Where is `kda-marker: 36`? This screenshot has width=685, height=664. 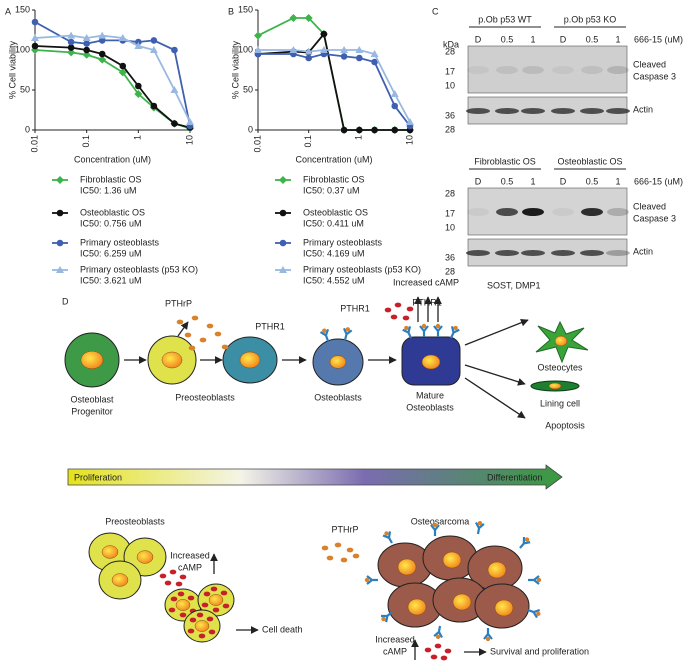 kda-marker: 36 is located at coordinates (450, 115).